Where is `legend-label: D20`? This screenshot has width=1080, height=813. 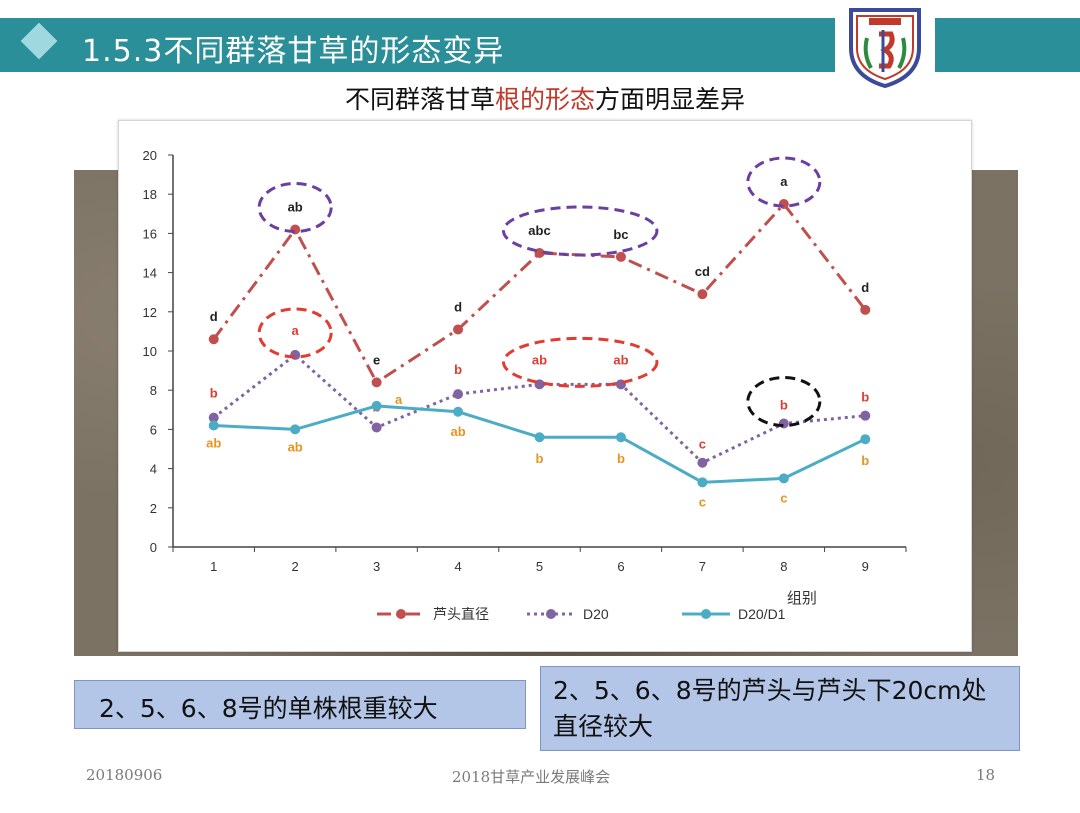 legend-label: D20 is located at coordinates (596, 614).